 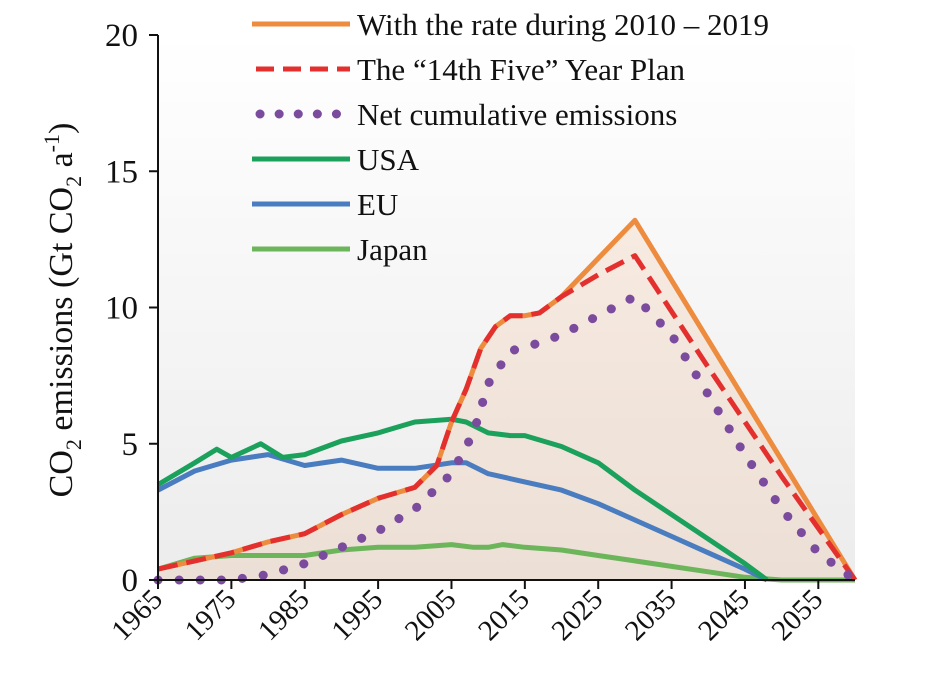 I want to click on x-tick-label: 2055, so click(x=798, y=615).